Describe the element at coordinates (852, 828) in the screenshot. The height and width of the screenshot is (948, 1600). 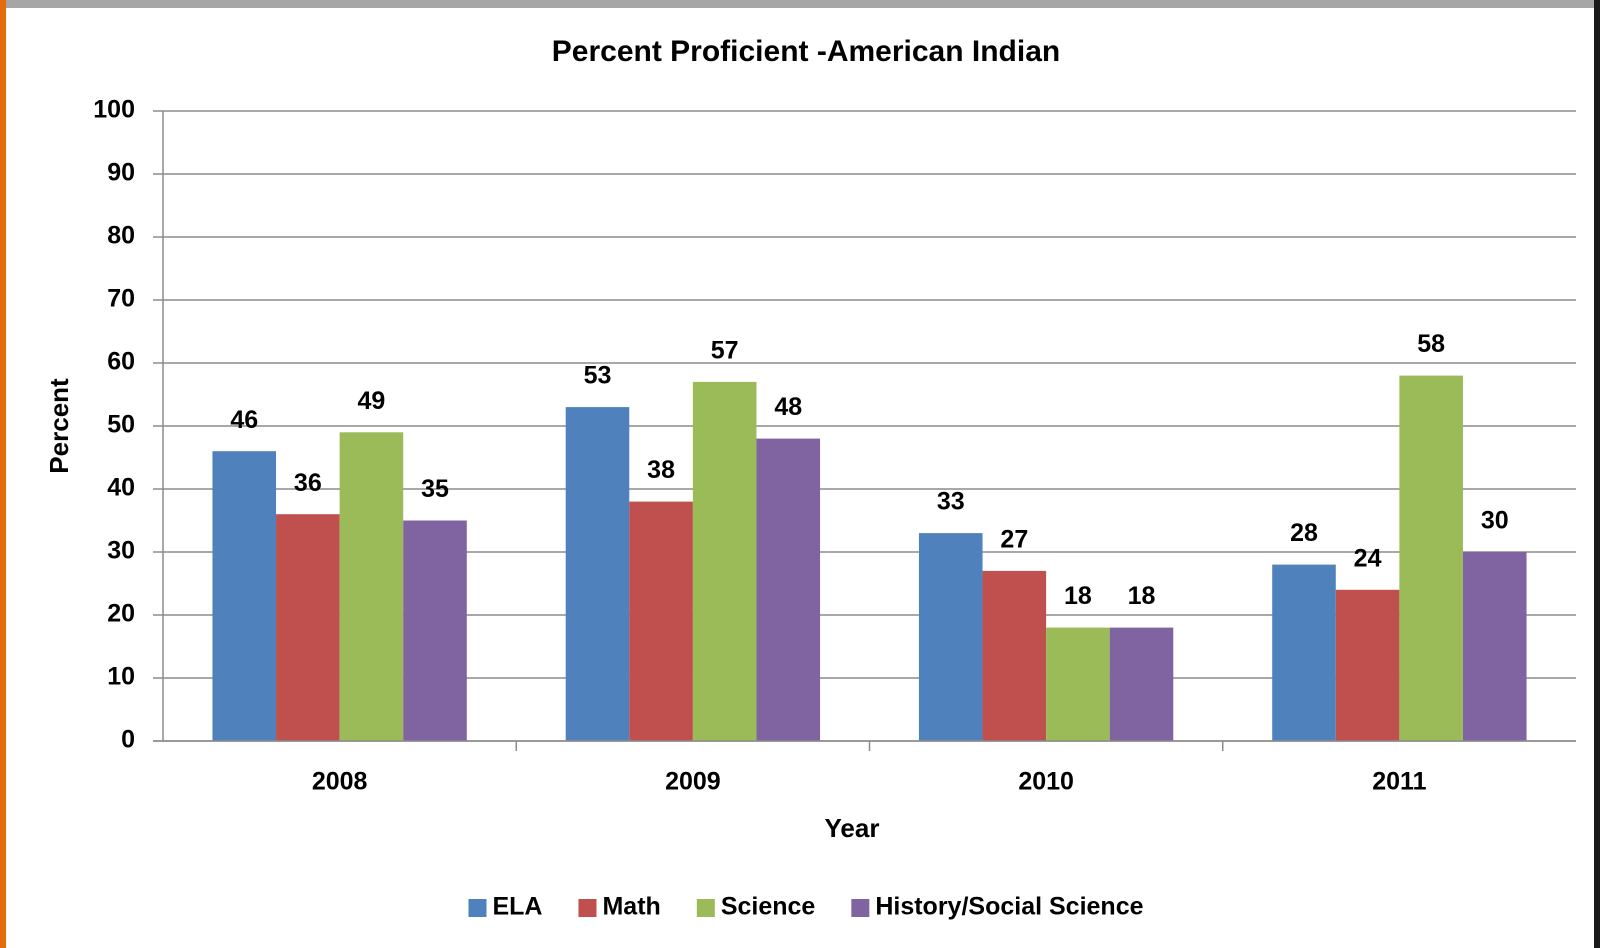
I see `x-axis-title: Year` at that location.